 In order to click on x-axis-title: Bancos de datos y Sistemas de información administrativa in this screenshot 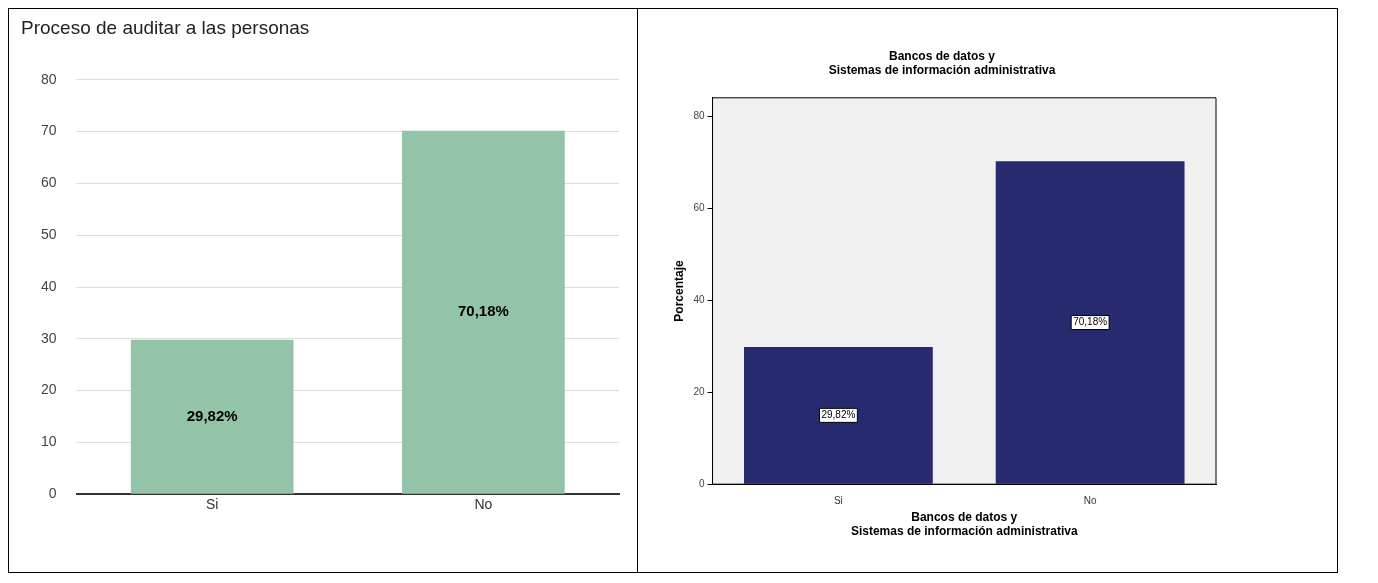, I will do `click(964, 524)`.